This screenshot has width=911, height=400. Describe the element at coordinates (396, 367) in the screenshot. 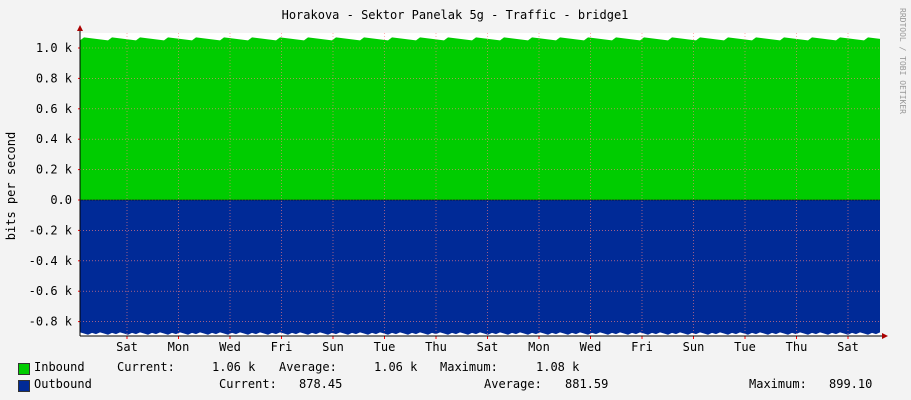

I see `inbound-average-value: 1.06 k` at that location.